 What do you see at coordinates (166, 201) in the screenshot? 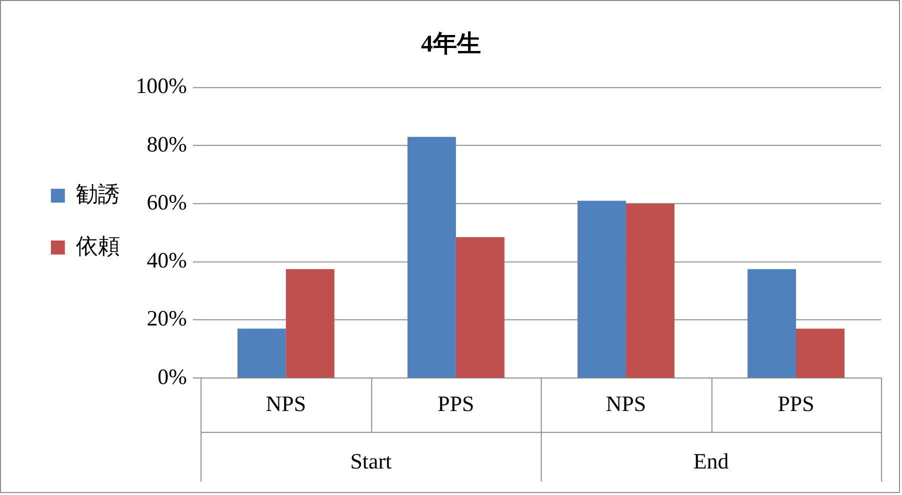
I see `y-tick-label: 60%` at bounding box center [166, 201].